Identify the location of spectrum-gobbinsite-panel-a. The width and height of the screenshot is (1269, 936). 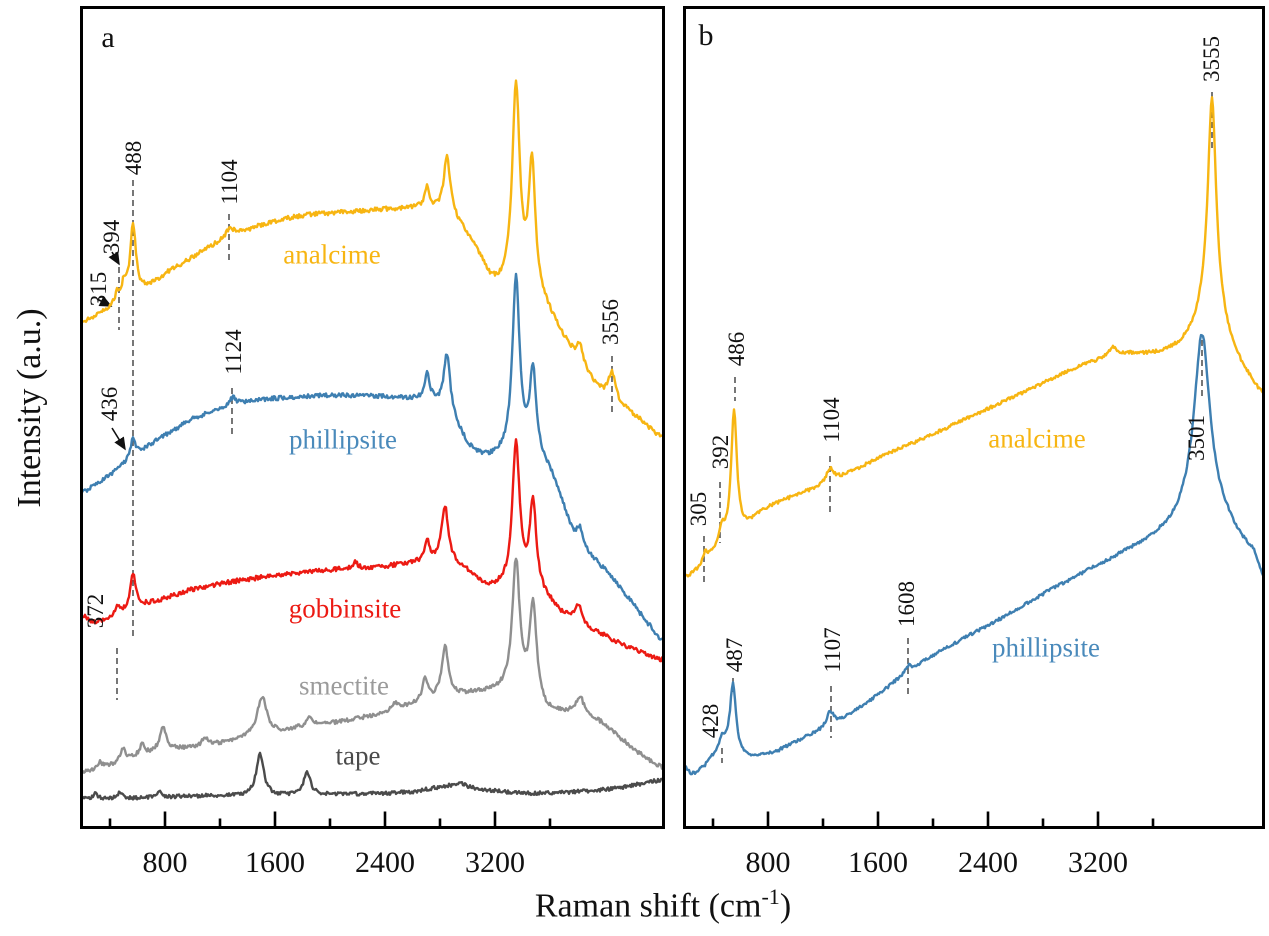
(372, 550).